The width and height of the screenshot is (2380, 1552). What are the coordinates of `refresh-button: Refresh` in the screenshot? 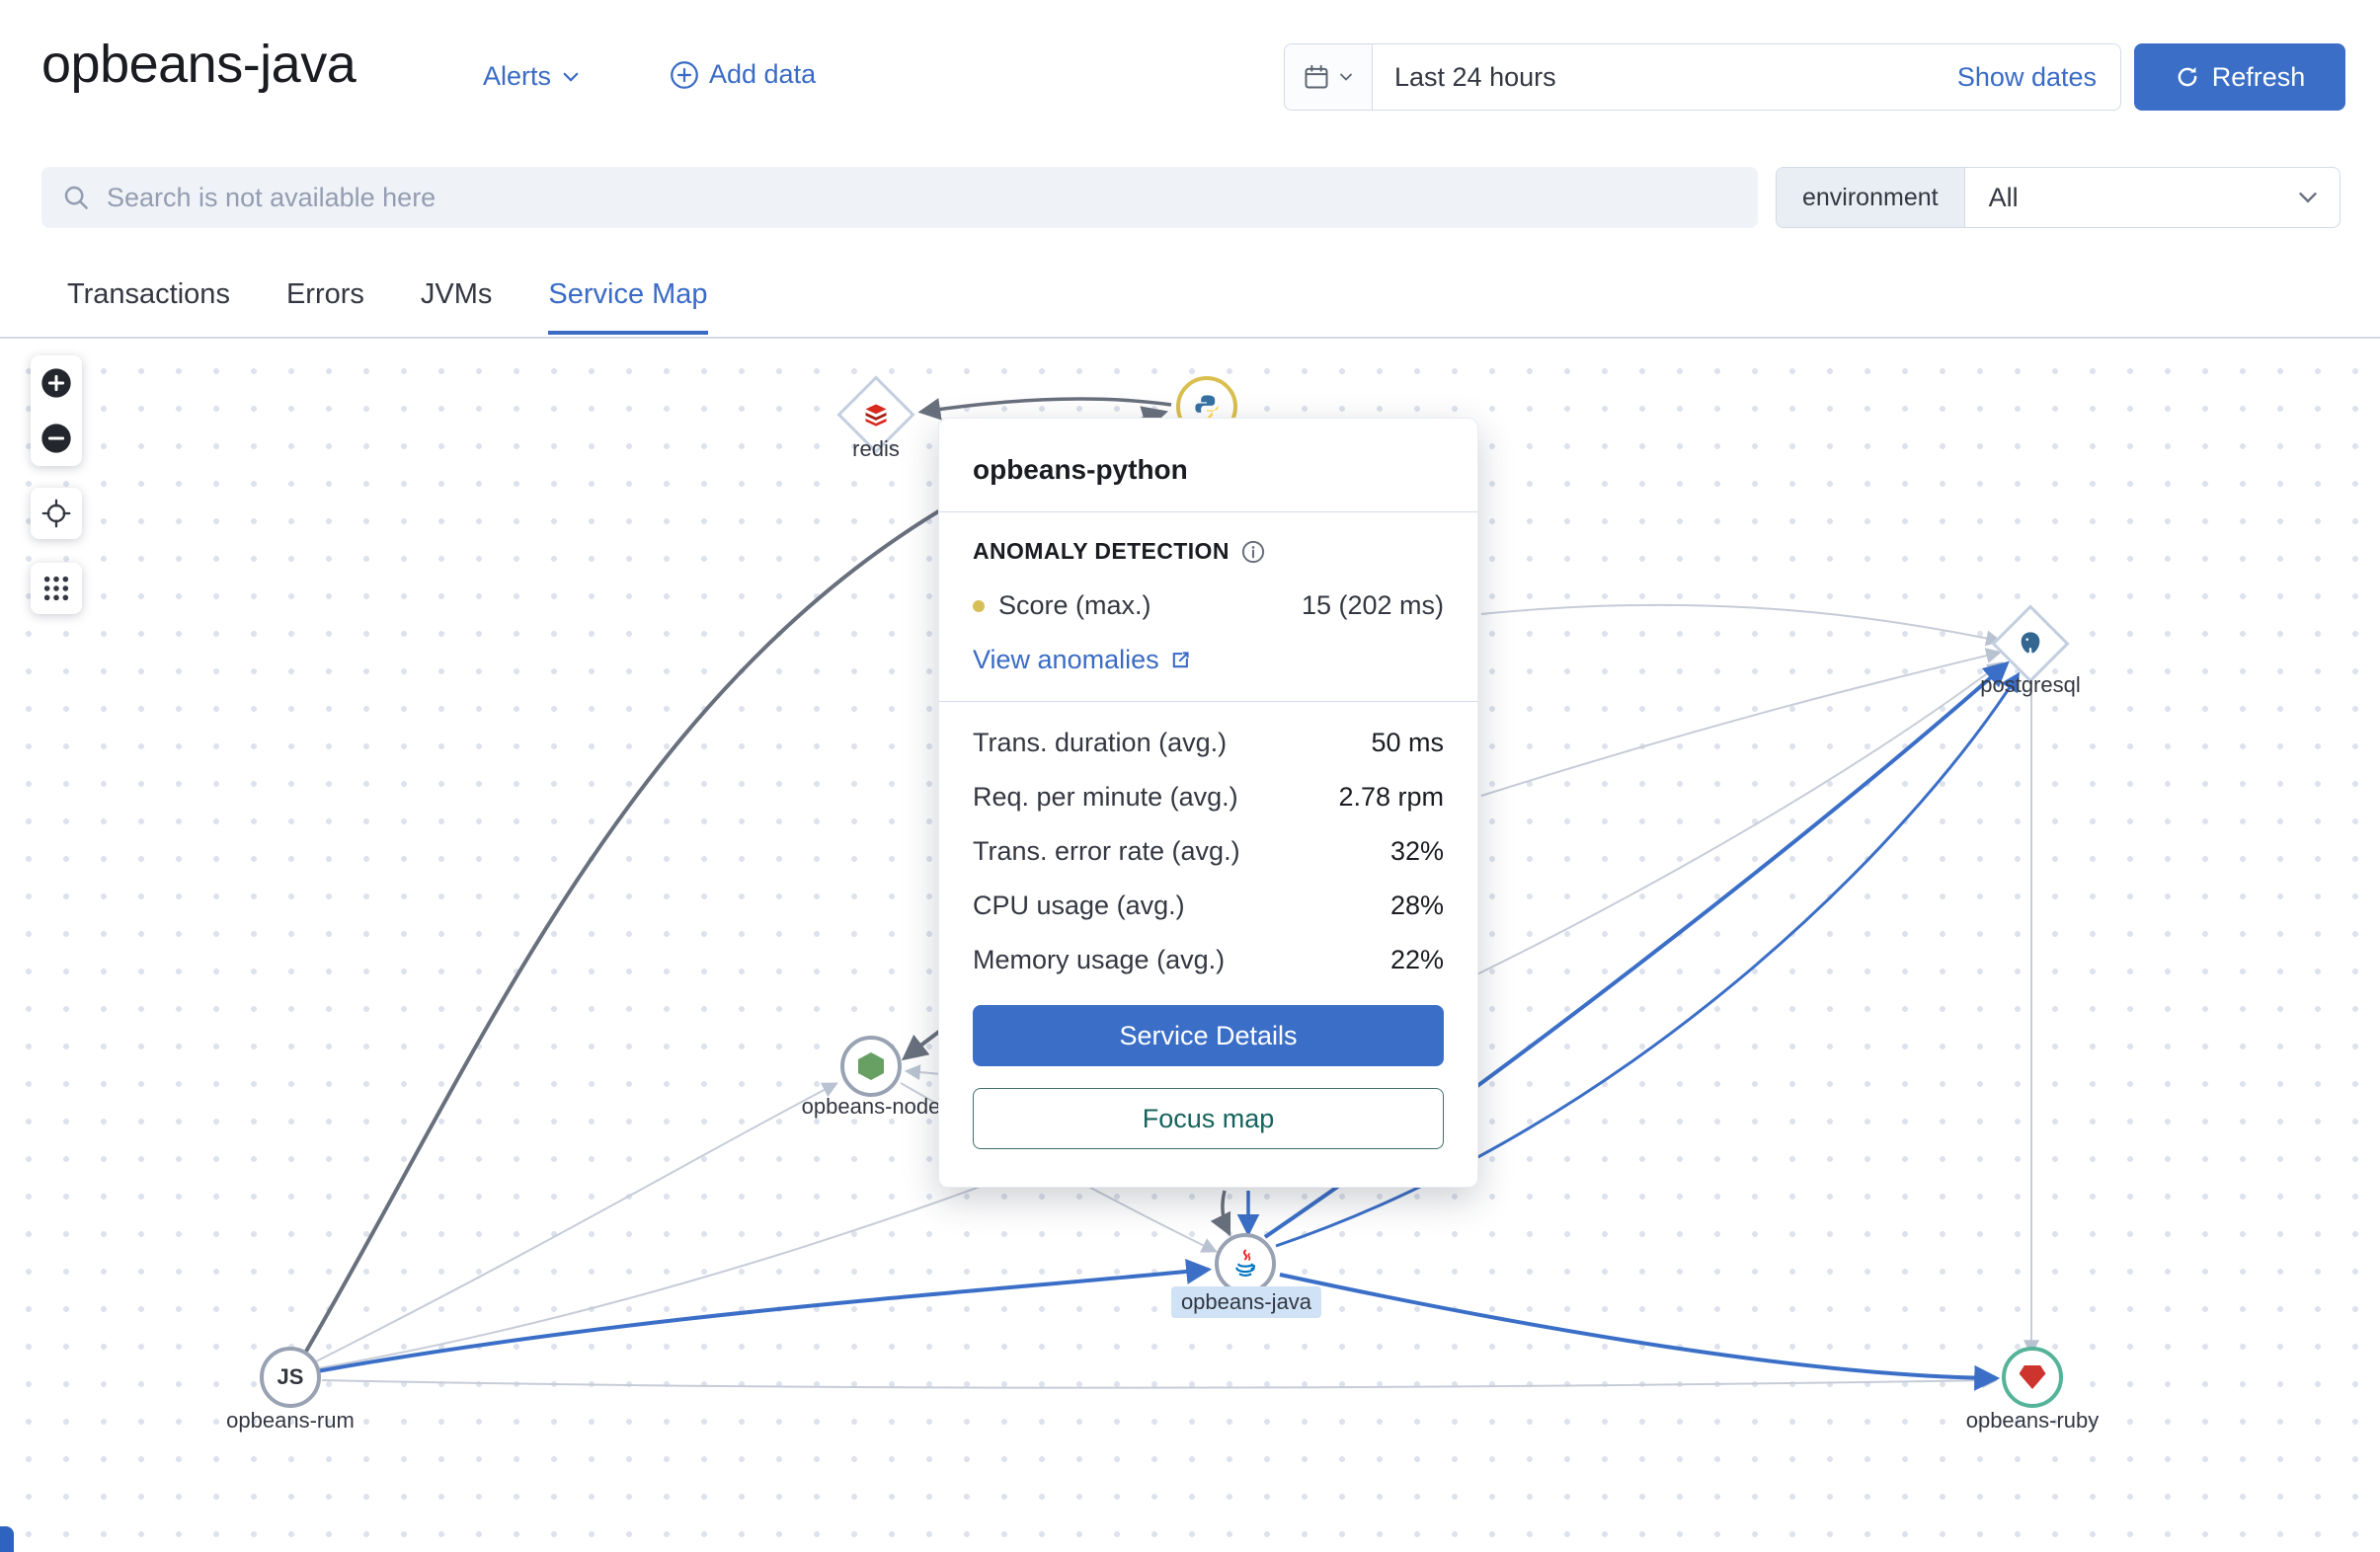 It's located at (2239, 77).